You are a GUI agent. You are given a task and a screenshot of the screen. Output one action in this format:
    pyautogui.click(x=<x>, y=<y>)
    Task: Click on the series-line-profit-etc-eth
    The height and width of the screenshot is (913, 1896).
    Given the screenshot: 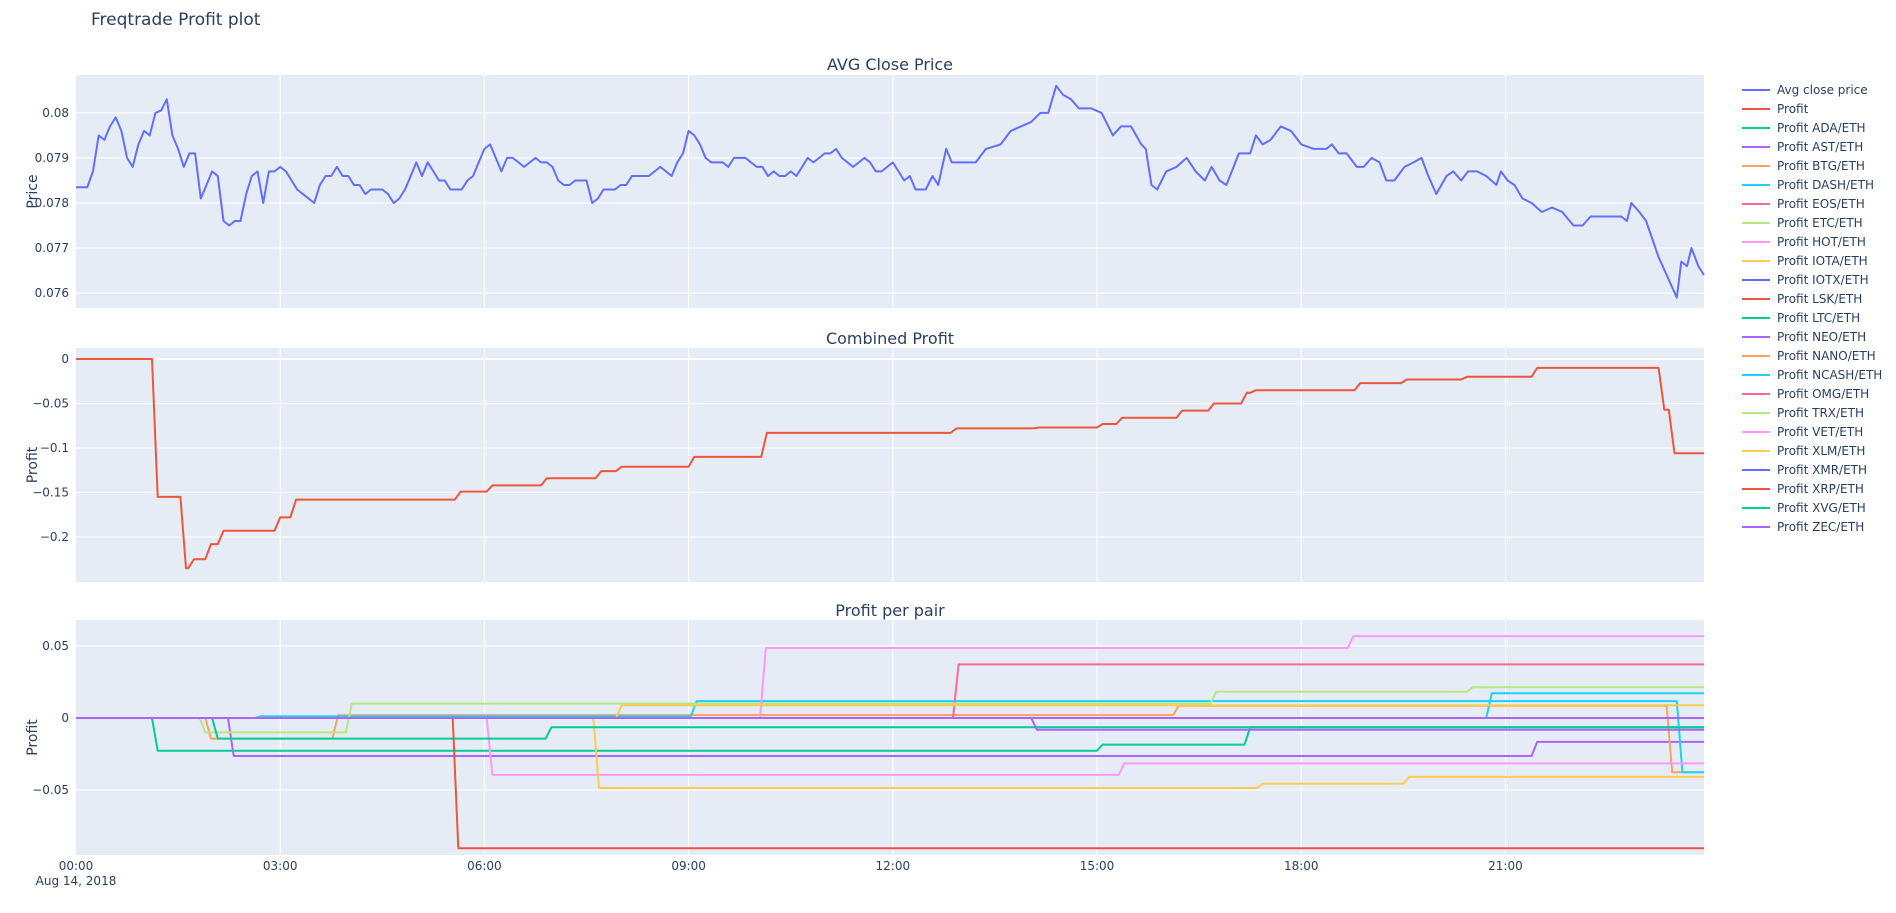 What is the action you would take?
    pyautogui.click(x=890, y=710)
    